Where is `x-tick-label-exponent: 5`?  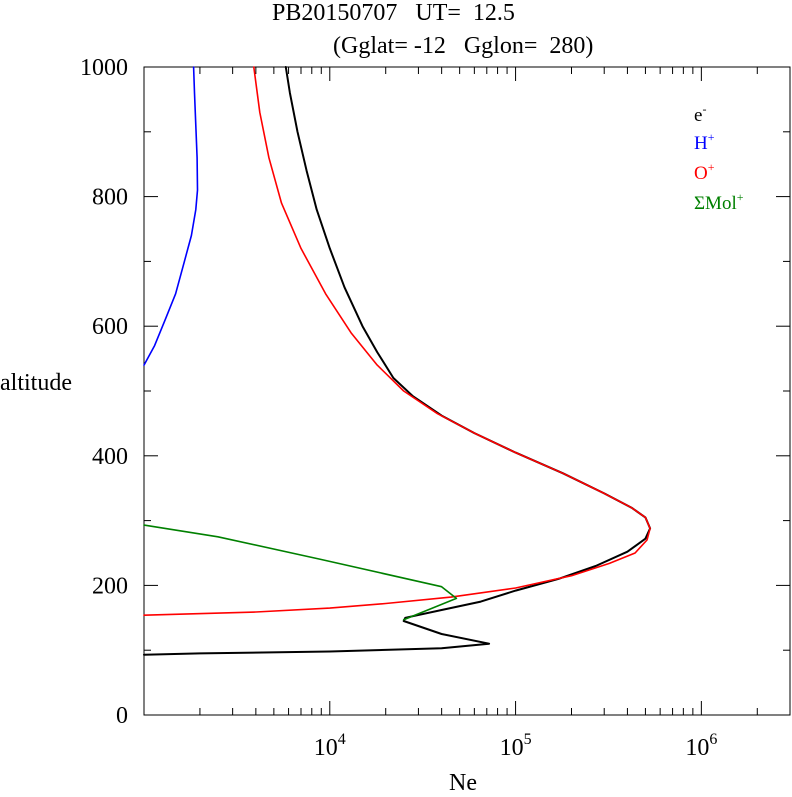 x-tick-label-exponent: 5 is located at coordinates (528, 739).